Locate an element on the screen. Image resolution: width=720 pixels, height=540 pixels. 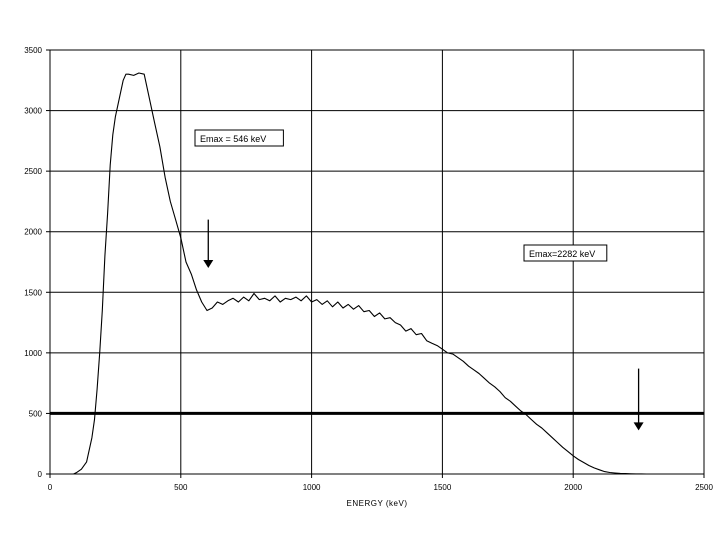
x-tick-label: 1000 is located at coordinates (312, 487).